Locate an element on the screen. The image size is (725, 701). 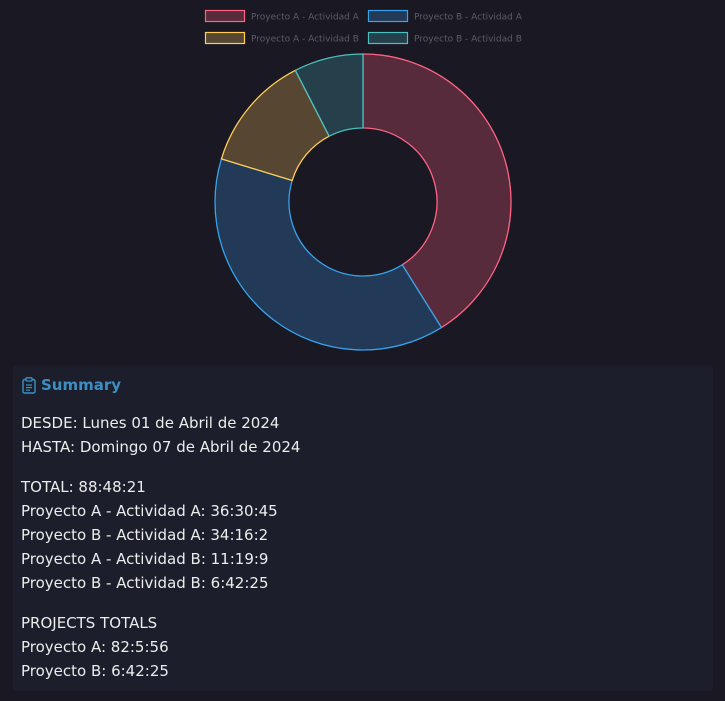
legend-item: Proyecto A - Actividad B is located at coordinates (281, 38).